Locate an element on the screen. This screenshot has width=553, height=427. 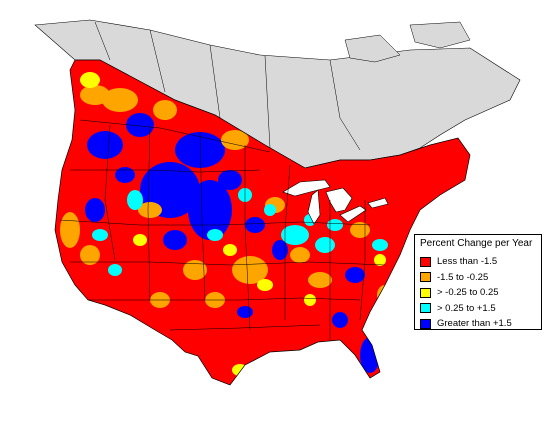
legend-row: > -0.25 to 0.25 is located at coordinates (478, 293).